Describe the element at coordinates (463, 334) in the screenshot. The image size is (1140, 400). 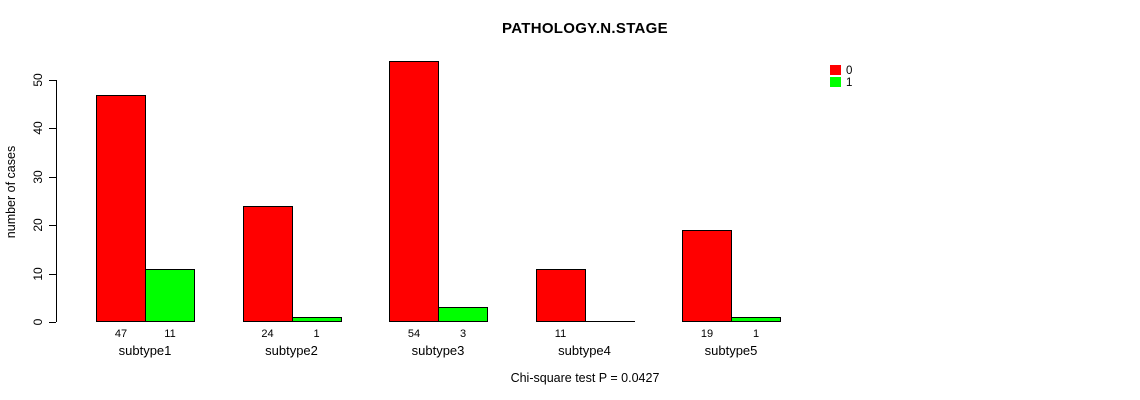
I see `bar-value-label: 3` at that location.